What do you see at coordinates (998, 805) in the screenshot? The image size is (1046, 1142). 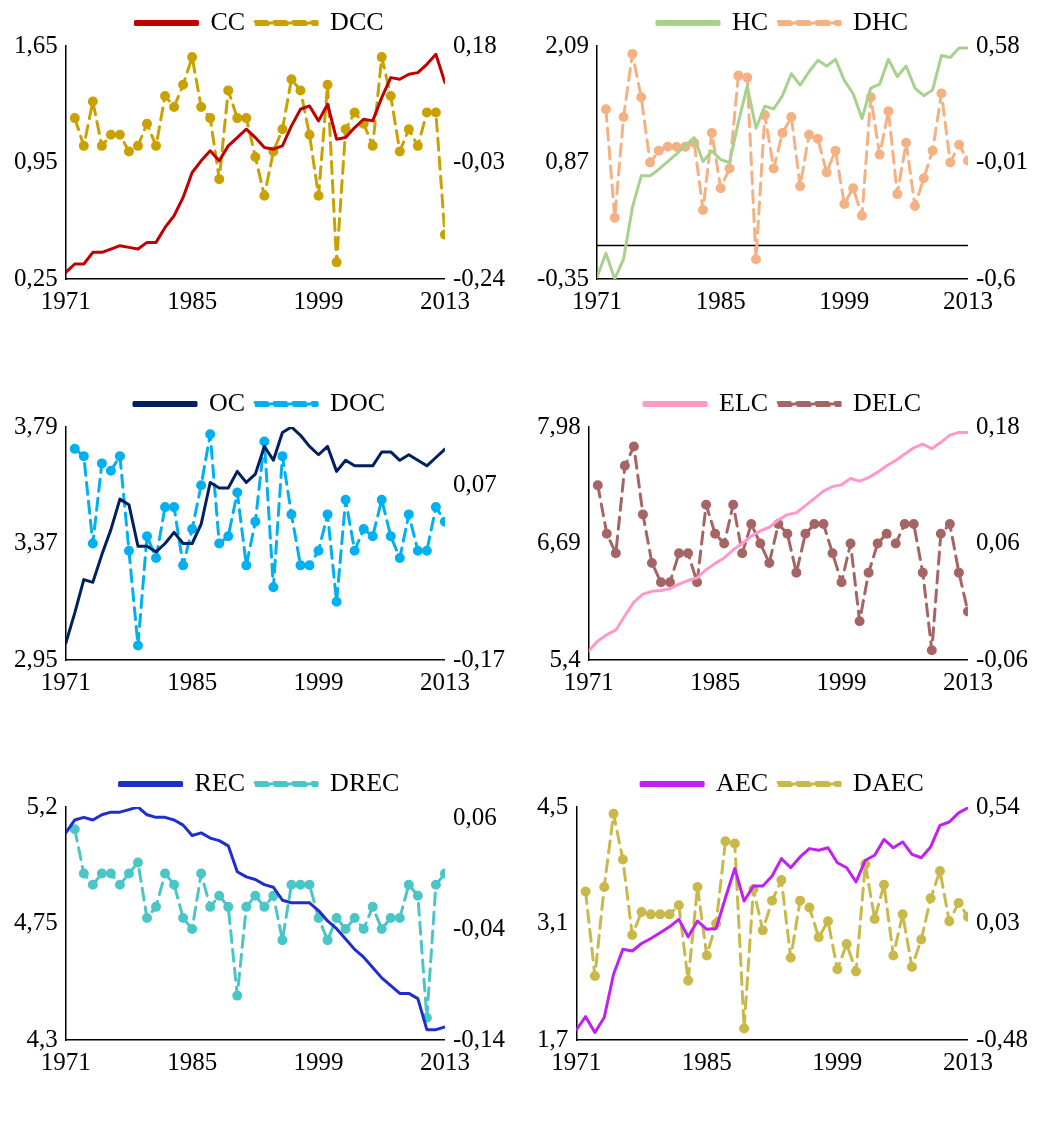 I see `y2-tick-label: 0,54` at bounding box center [998, 805].